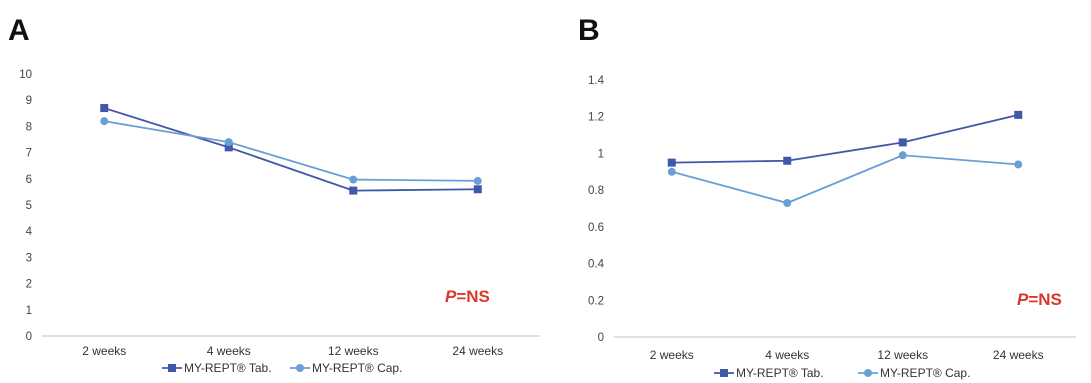 The height and width of the screenshot is (383, 1091). Describe the element at coordinates (1023, 299) in the screenshot. I see `p-value-letter-b: P` at that location.